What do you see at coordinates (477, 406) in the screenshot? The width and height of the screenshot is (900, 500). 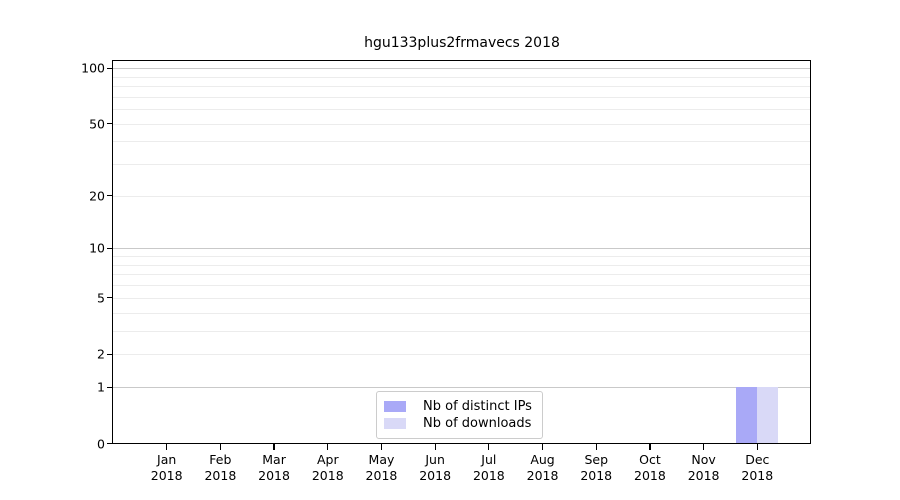 I see `legend-label-distinct-ips: Nb of distinct IPs` at bounding box center [477, 406].